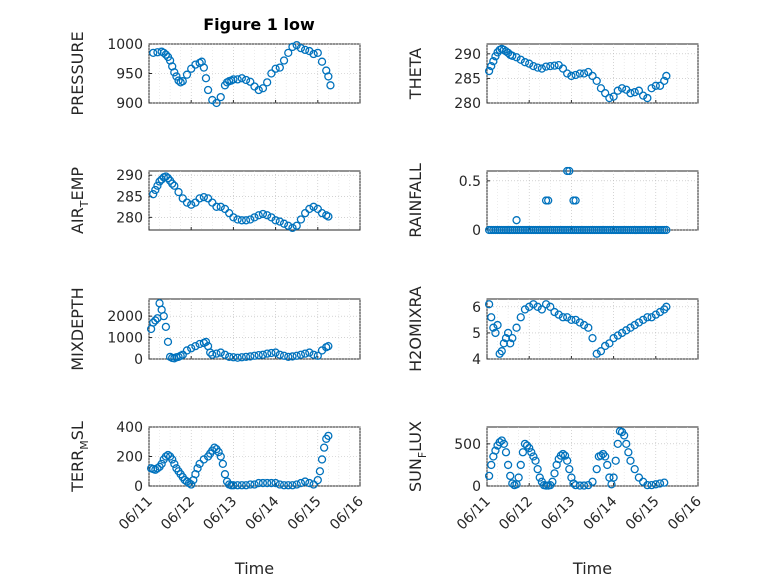  I want to click on y-tick-label: 290, so click(467, 55).